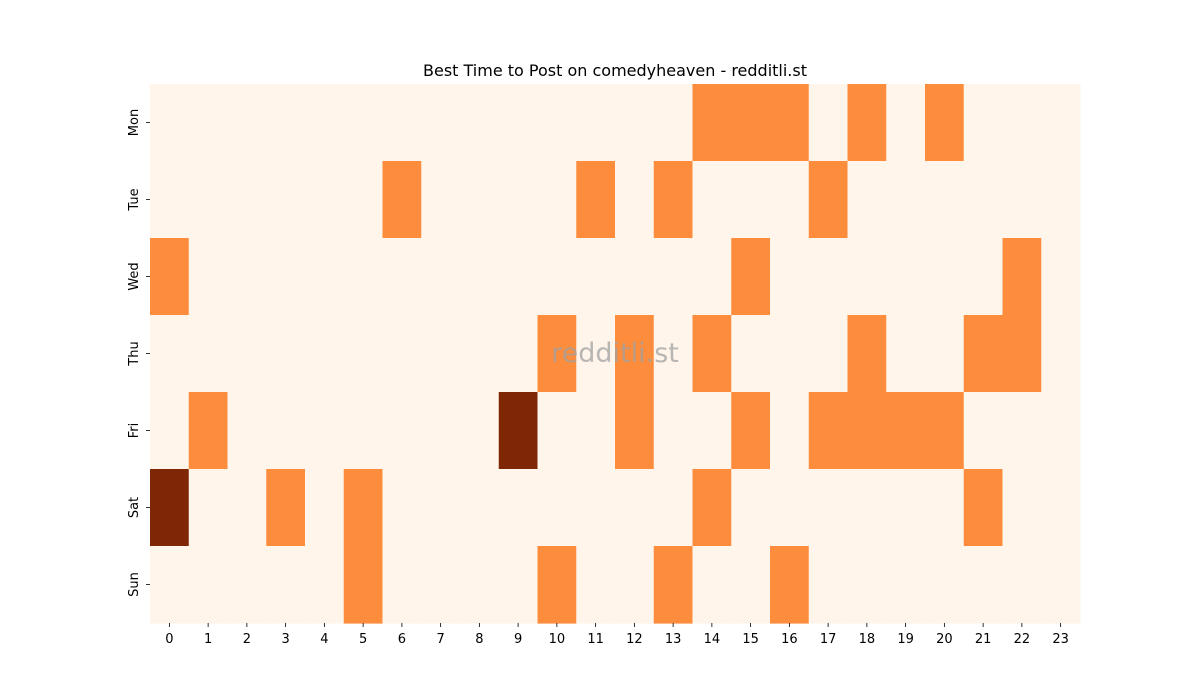  What do you see at coordinates (324, 639) in the screenshot?
I see `x-tick-label: 4` at bounding box center [324, 639].